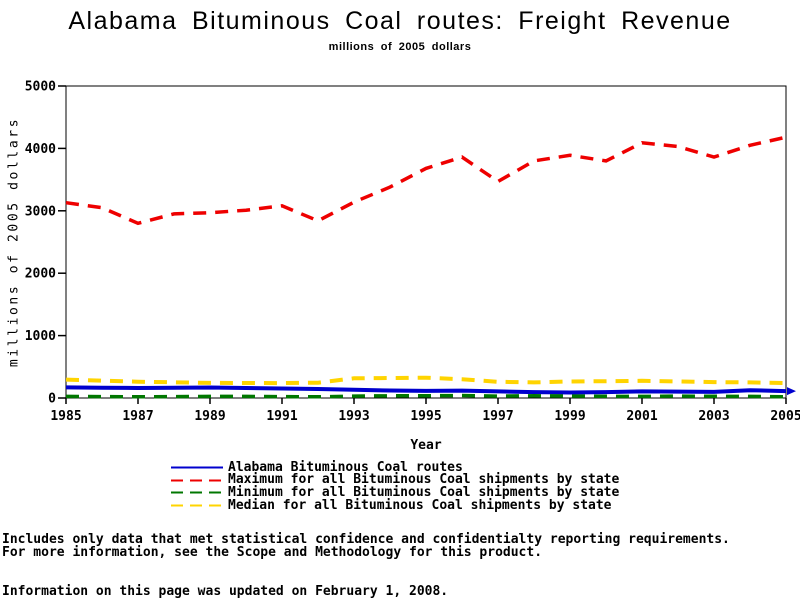 This screenshot has height=600, width=800. I want to click on x-tick-label: 1989, so click(209, 416).